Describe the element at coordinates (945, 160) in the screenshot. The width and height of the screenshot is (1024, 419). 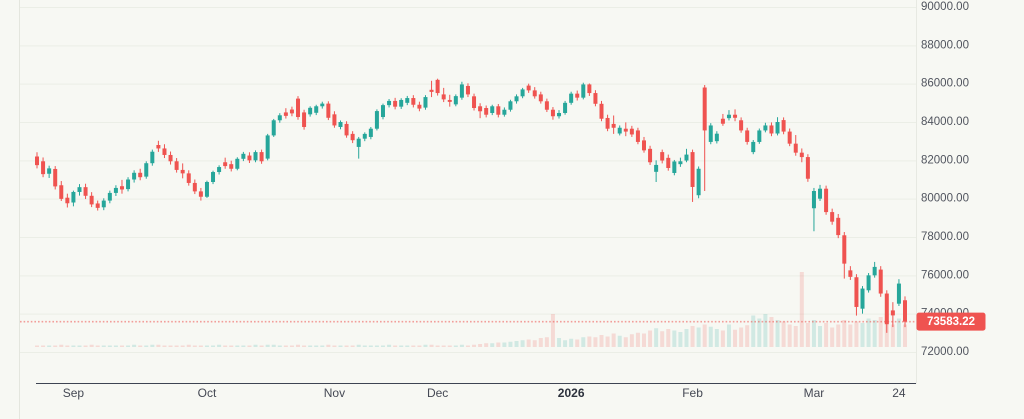
I see `price-tick-label: 82000.00` at that location.